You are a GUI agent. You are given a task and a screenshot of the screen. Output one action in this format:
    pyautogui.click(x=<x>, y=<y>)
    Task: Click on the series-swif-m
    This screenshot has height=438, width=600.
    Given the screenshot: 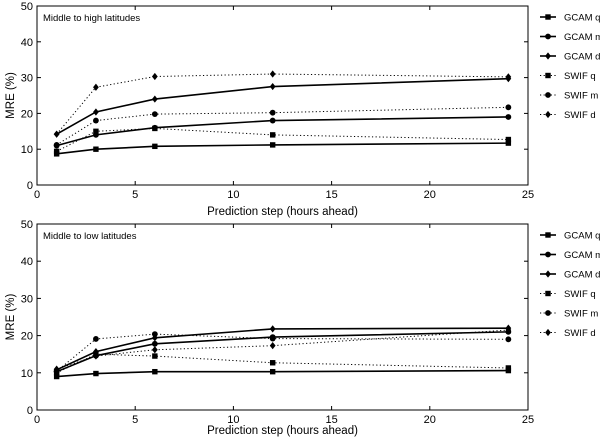 What is the action you would take?
    pyautogui.click(x=282, y=126)
    